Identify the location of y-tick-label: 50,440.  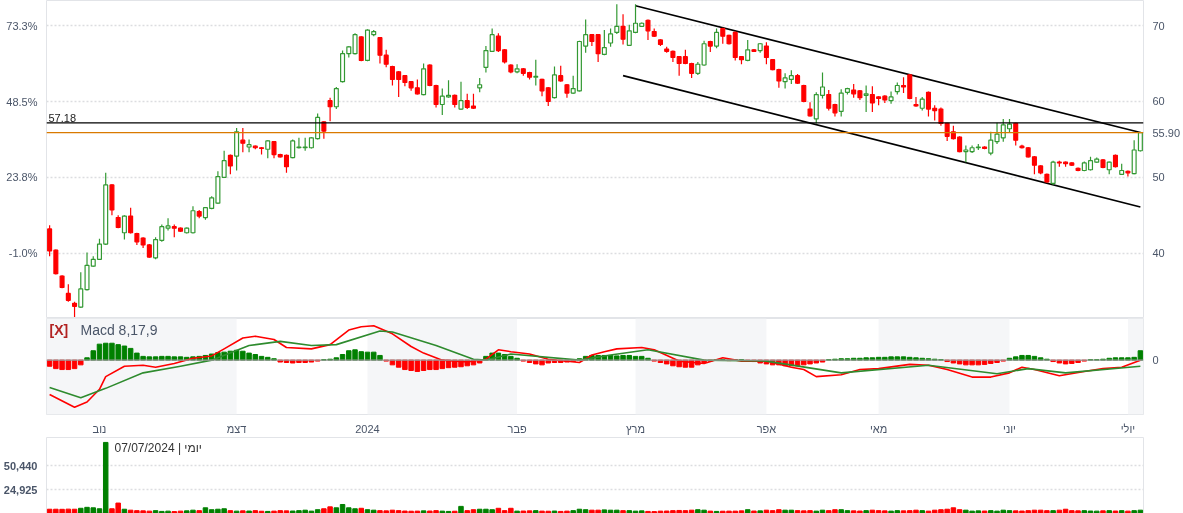
(20, 465).